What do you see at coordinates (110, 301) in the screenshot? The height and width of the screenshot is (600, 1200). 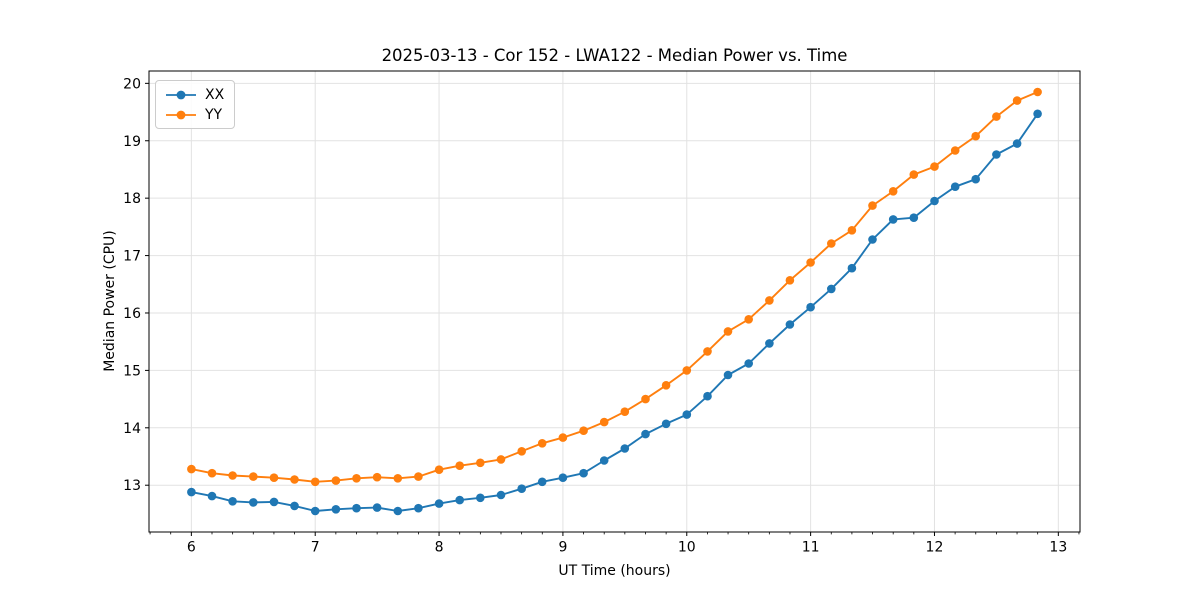 I see `y-axis-label: Median Power (CPU)` at bounding box center [110, 301].